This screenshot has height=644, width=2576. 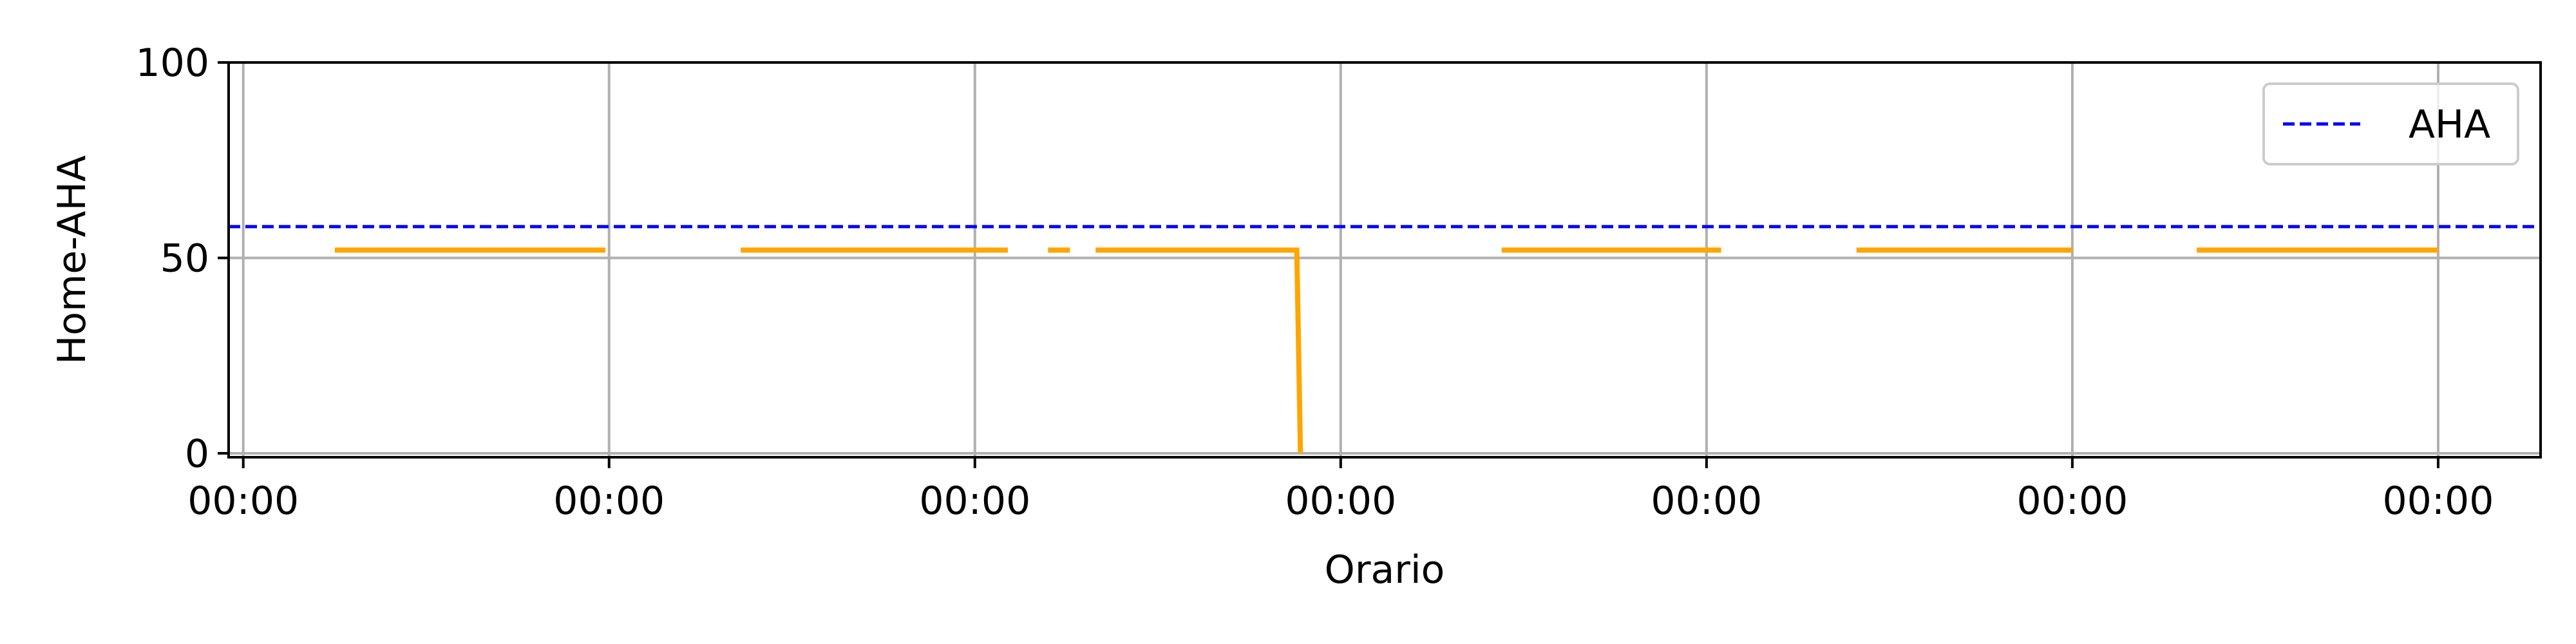 What do you see at coordinates (72, 260) in the screenshot?
I see `y-axis-label: Home-AHA` at bounding box center [72, 260].